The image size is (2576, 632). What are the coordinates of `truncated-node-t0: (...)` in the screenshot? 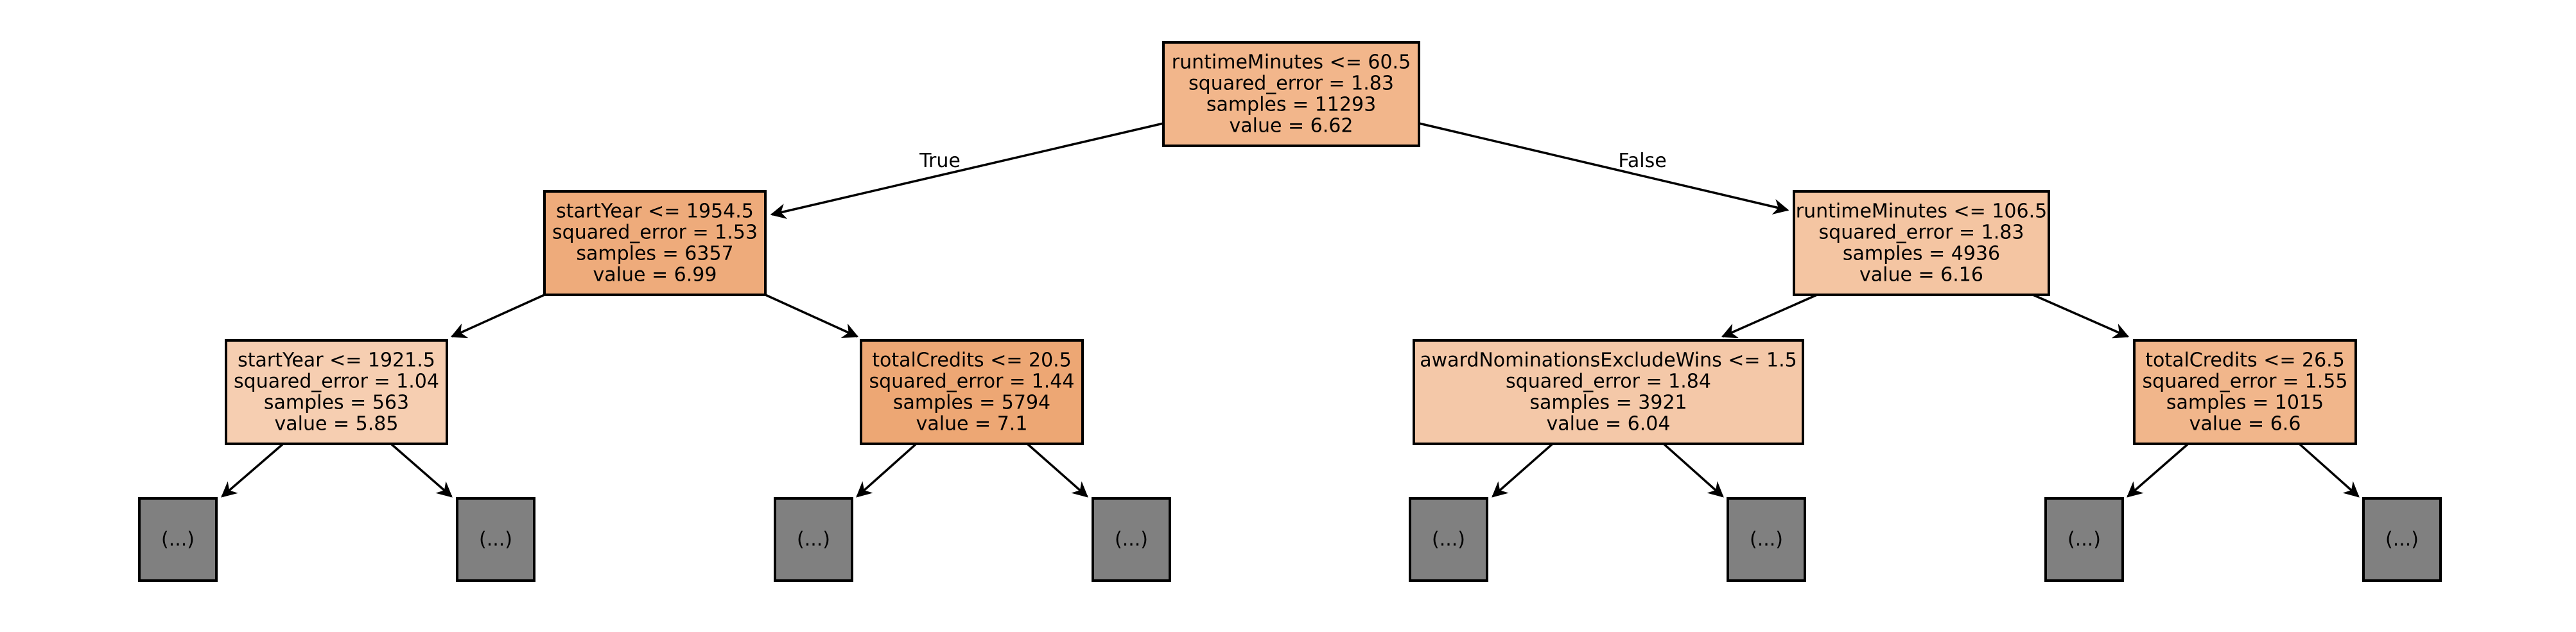 It's located at (178, 540).